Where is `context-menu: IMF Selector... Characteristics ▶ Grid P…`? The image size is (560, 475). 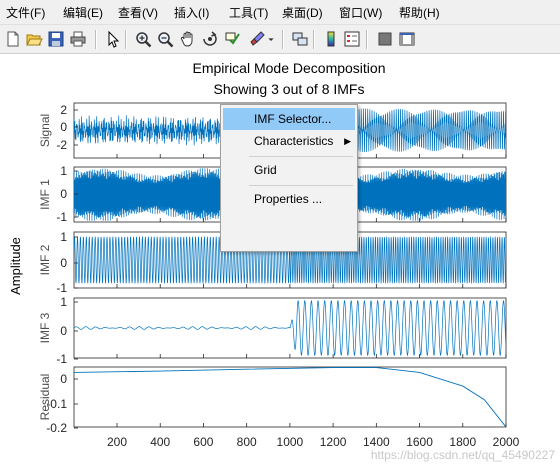
context-menu: IMF Selector... Characteristics ▶ Grid P… is located at coordinates (289, 178).